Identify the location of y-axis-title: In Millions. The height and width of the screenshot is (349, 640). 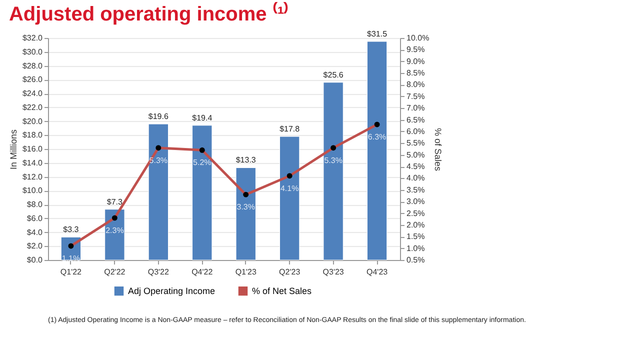
(13, 149).